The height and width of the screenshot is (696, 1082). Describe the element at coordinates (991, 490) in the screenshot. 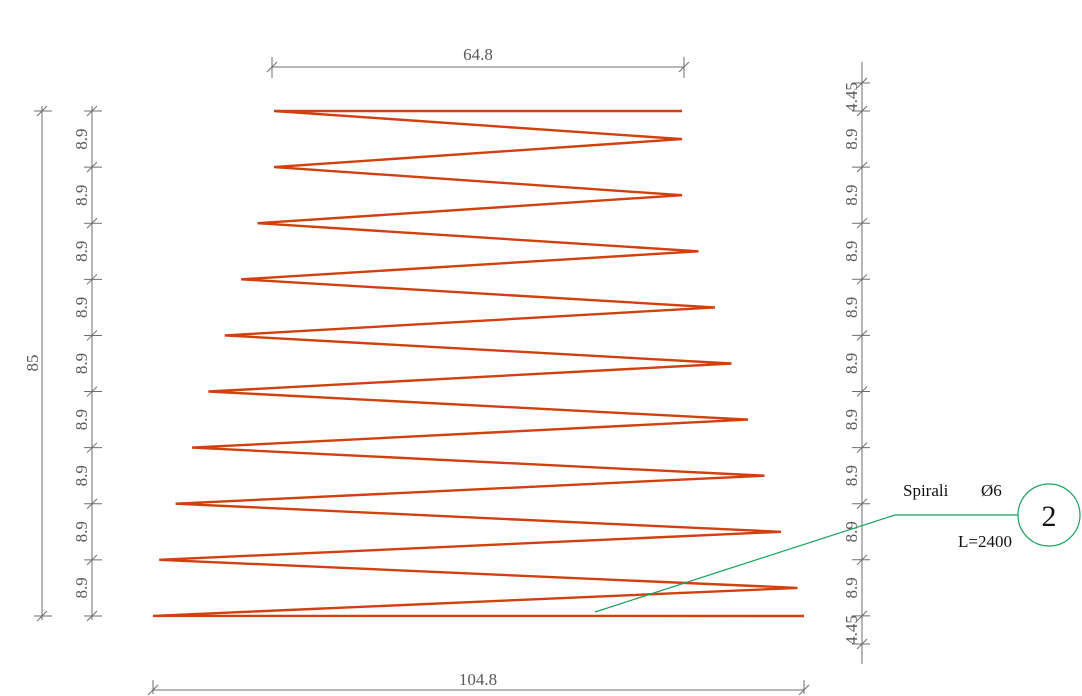

I see `rebar-diameter-label: Ø6` at that location.